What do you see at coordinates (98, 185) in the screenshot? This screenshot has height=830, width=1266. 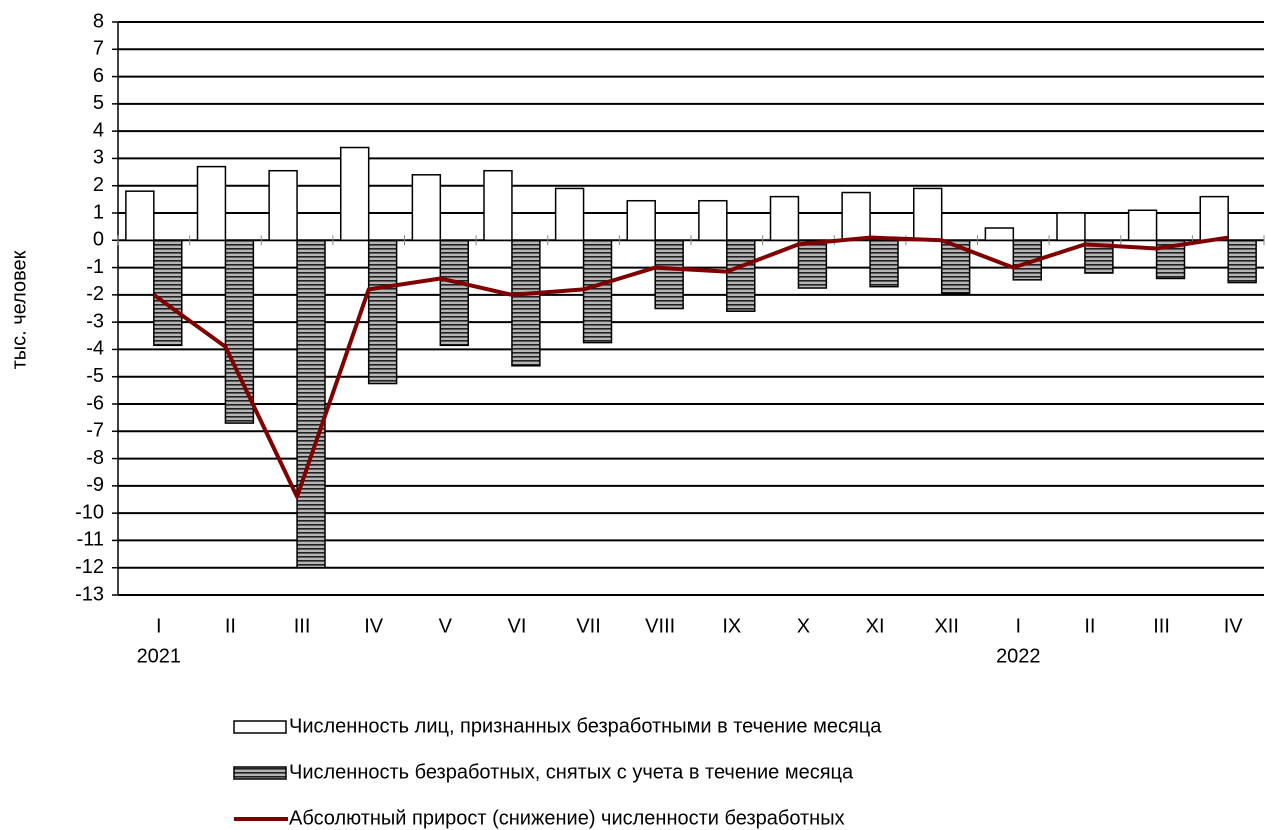 I see `y-tick-label: 2` at bounding box center [98, 185].